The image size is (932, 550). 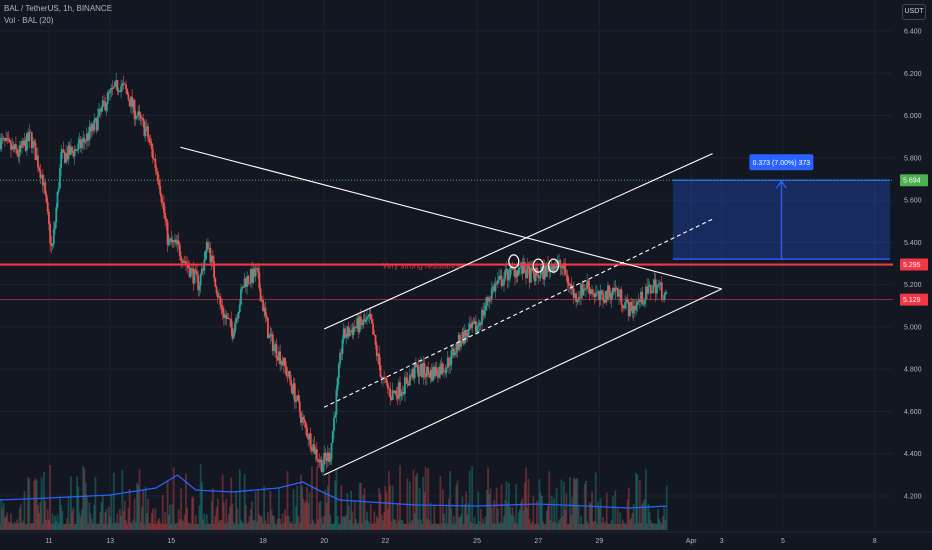 What do you see at coordinates (48, 541) in the screenshot?
I see `x-tick-label: 11` at bounding box center [48, 541].